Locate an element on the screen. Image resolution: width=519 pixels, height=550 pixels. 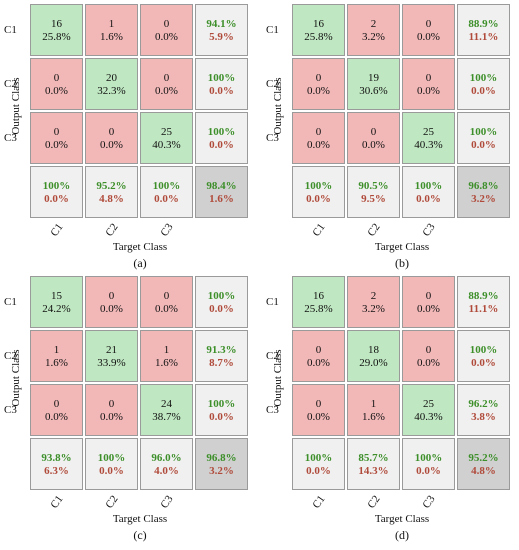
row-summary-cell: 91.3% 8.7% is located at coordinates (221, 356).